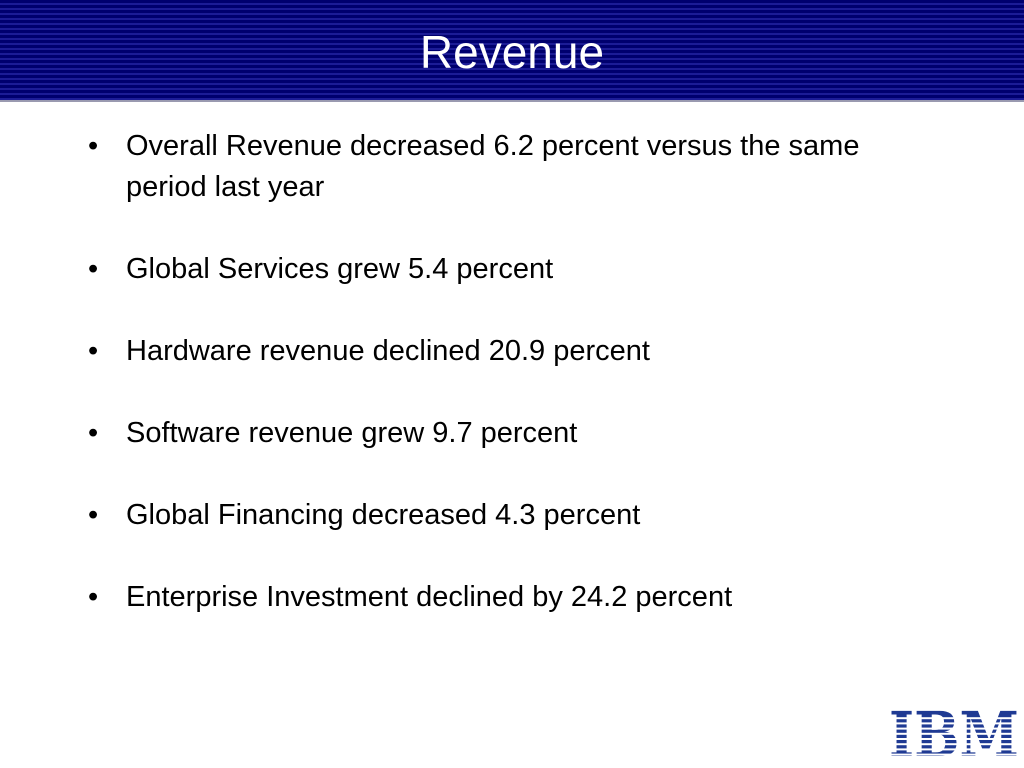 The width and height of the screenshot is (1024, 768). I want to click on logo-stripes, so click(954, 739).